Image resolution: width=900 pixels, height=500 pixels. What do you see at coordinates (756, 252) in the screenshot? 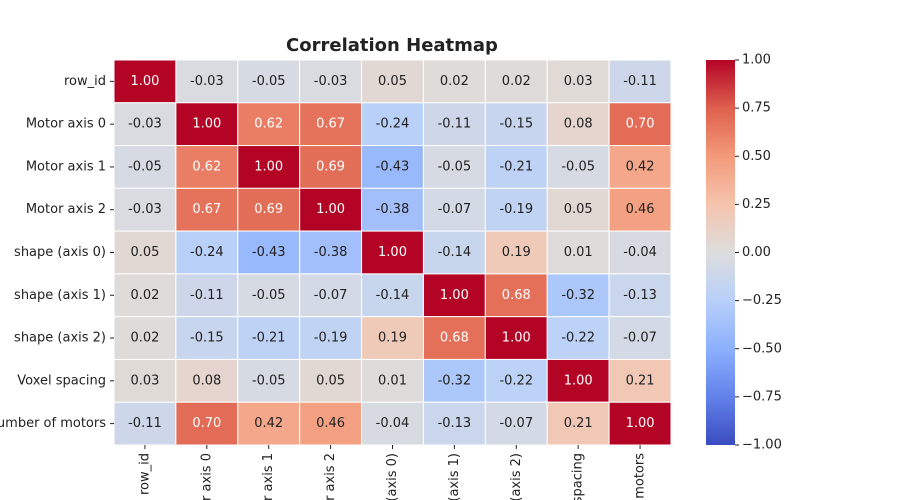
I see `colorbar-tick-label: 0.00` at bounding box center [756, 252].